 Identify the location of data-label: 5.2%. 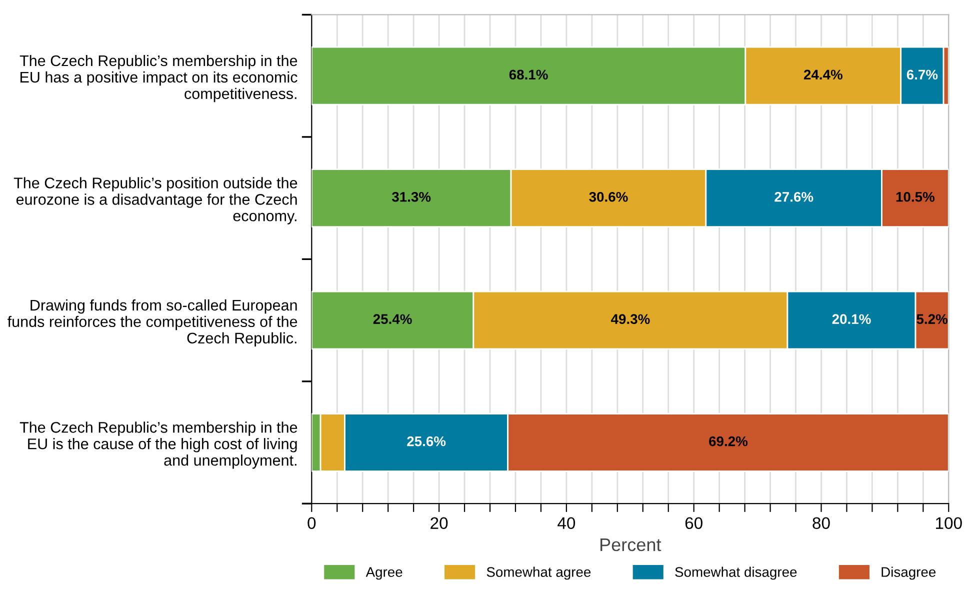
(932, 319).